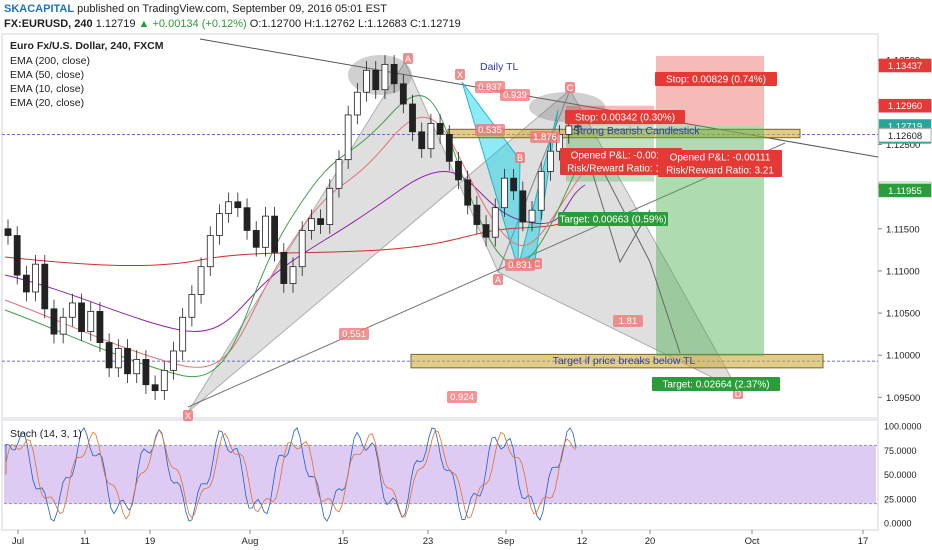  I want to click on price-marker-label: 1.12719, so click(905, 127).